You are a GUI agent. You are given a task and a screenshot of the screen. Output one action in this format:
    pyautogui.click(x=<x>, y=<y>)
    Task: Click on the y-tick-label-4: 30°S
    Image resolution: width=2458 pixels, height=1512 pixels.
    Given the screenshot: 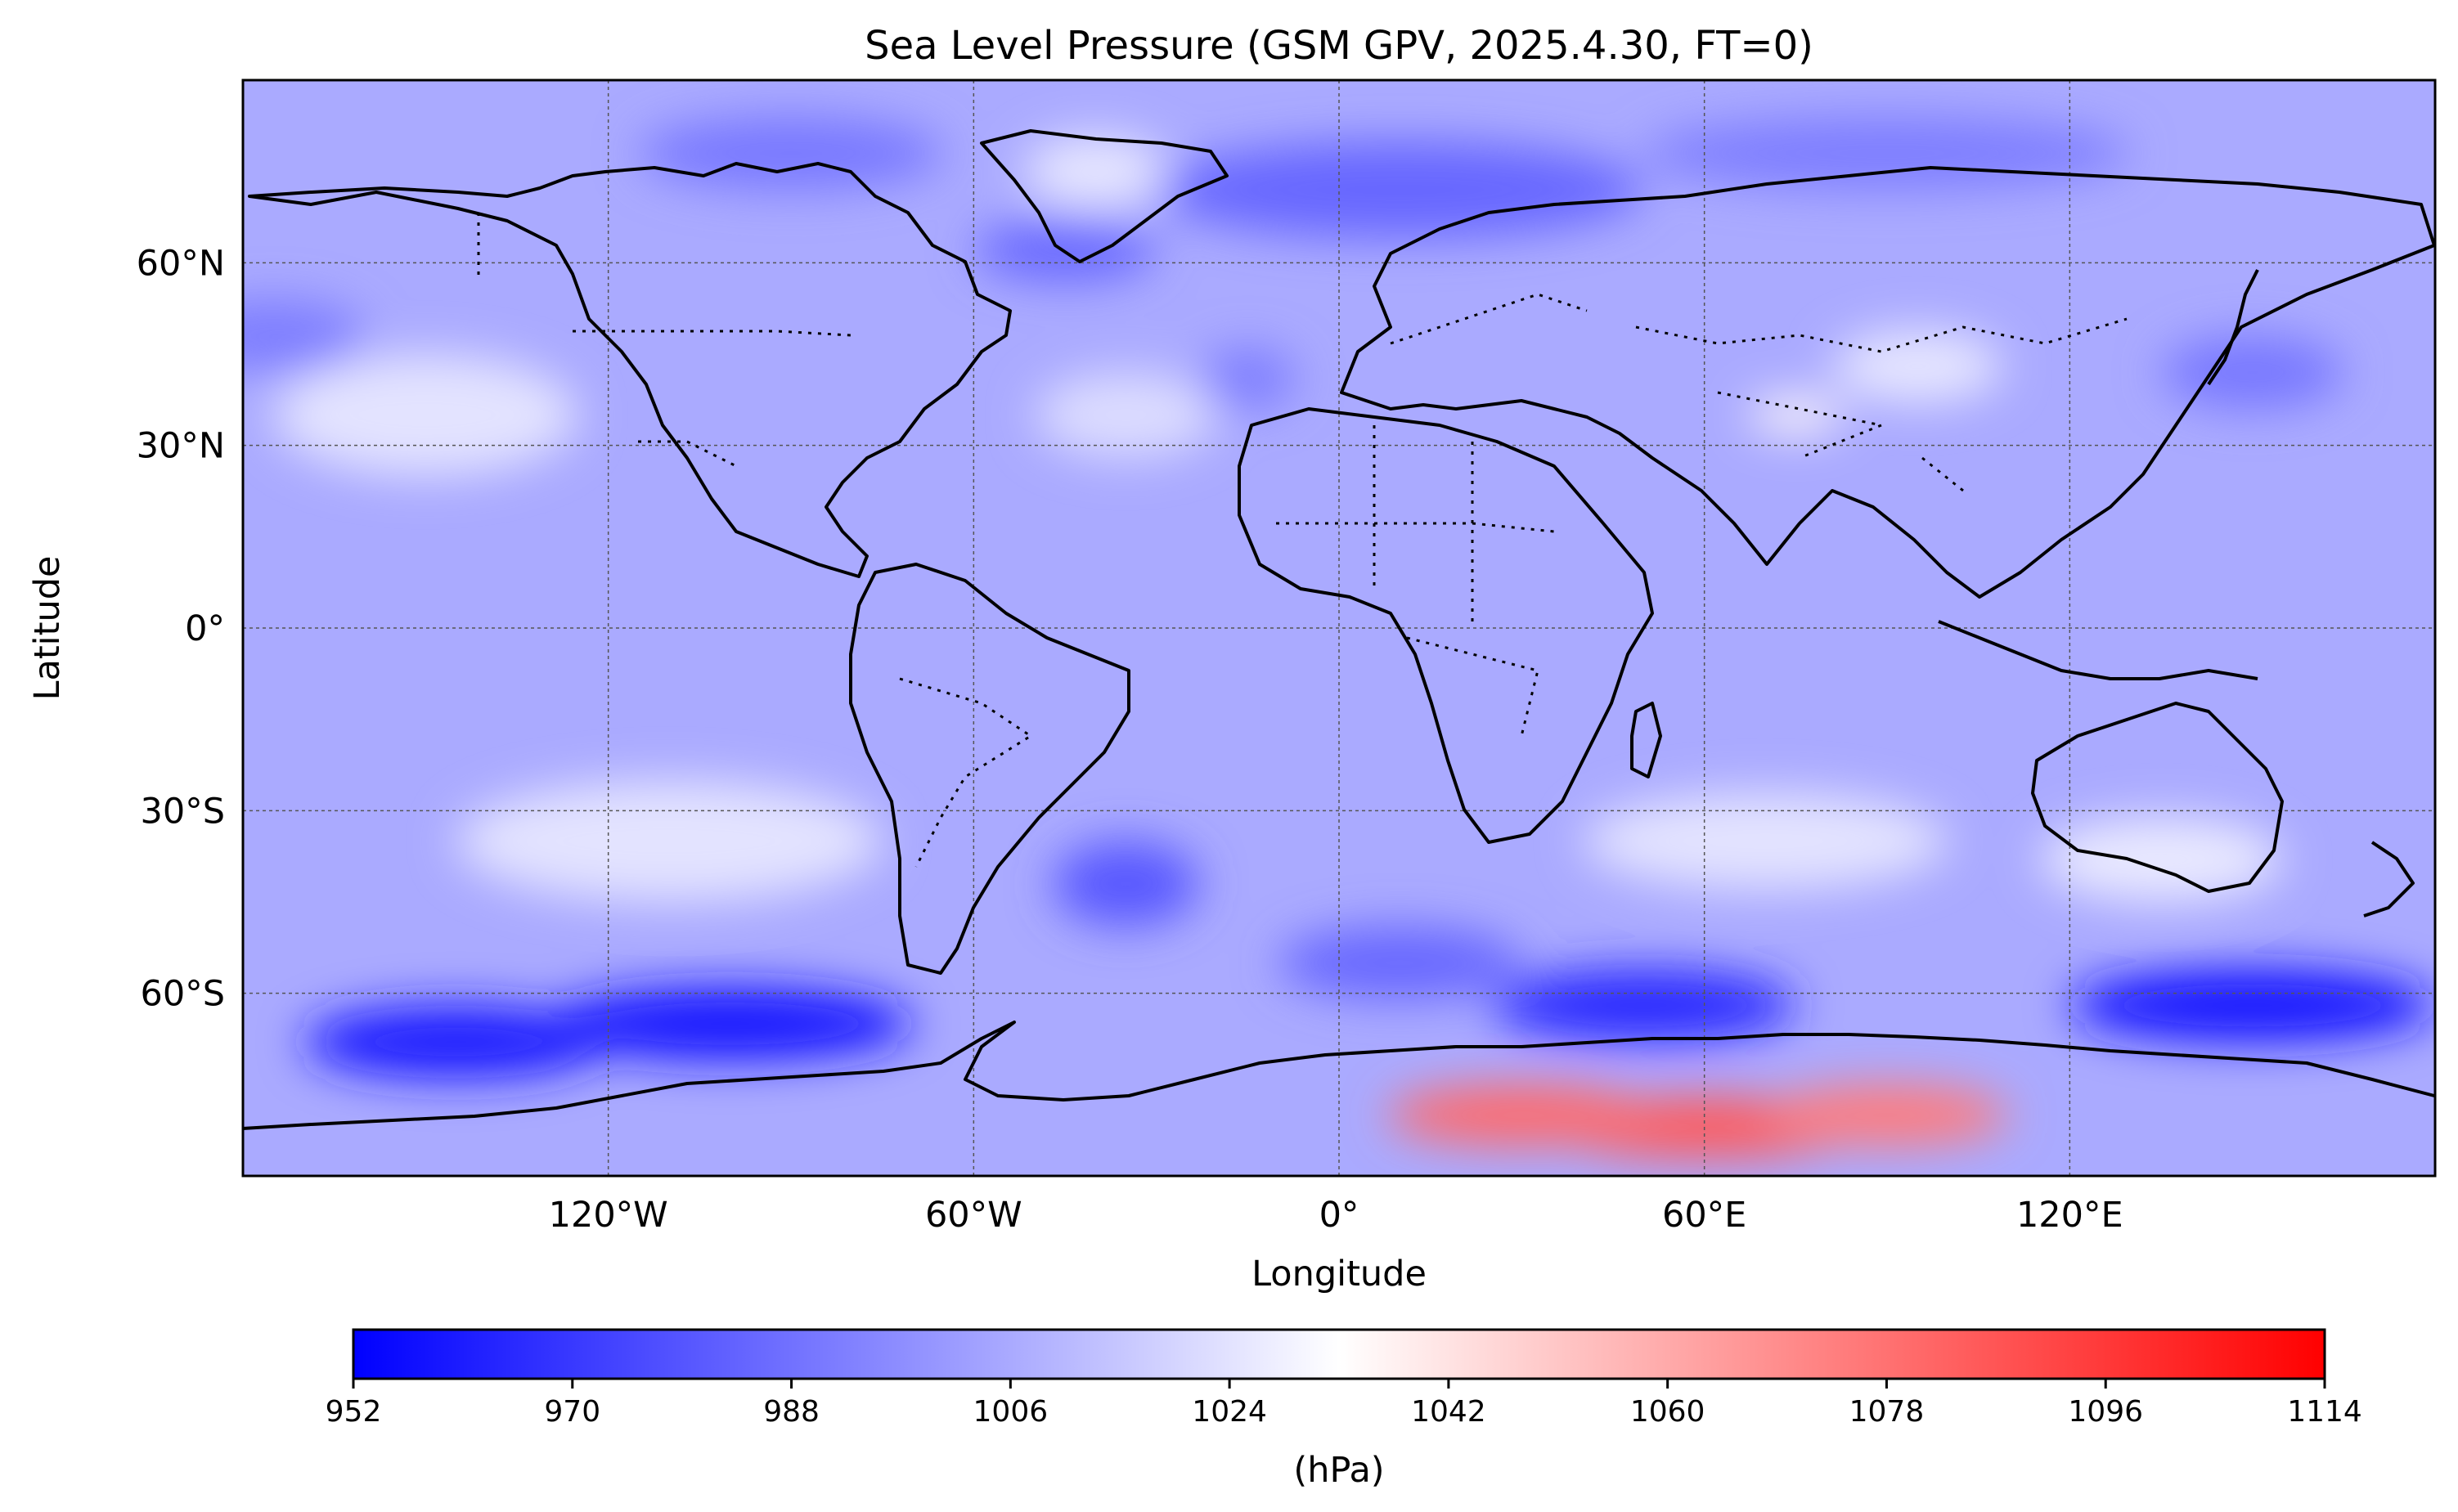 What is the action you would take?
    pyautogui.click(x=182, y=812)
    